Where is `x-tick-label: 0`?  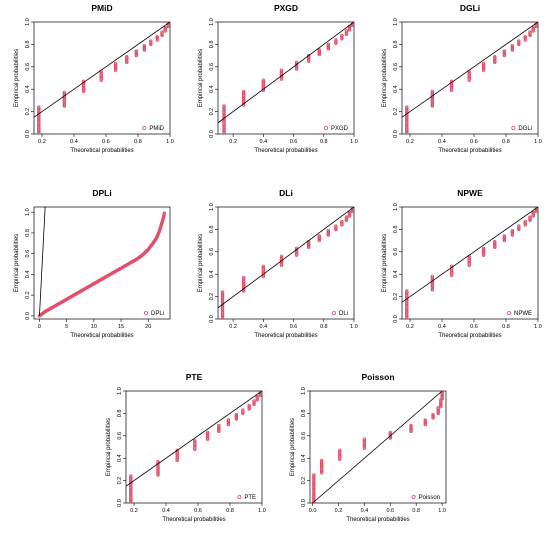 x-tick-label: 0 is located at coordinates (39, 327).